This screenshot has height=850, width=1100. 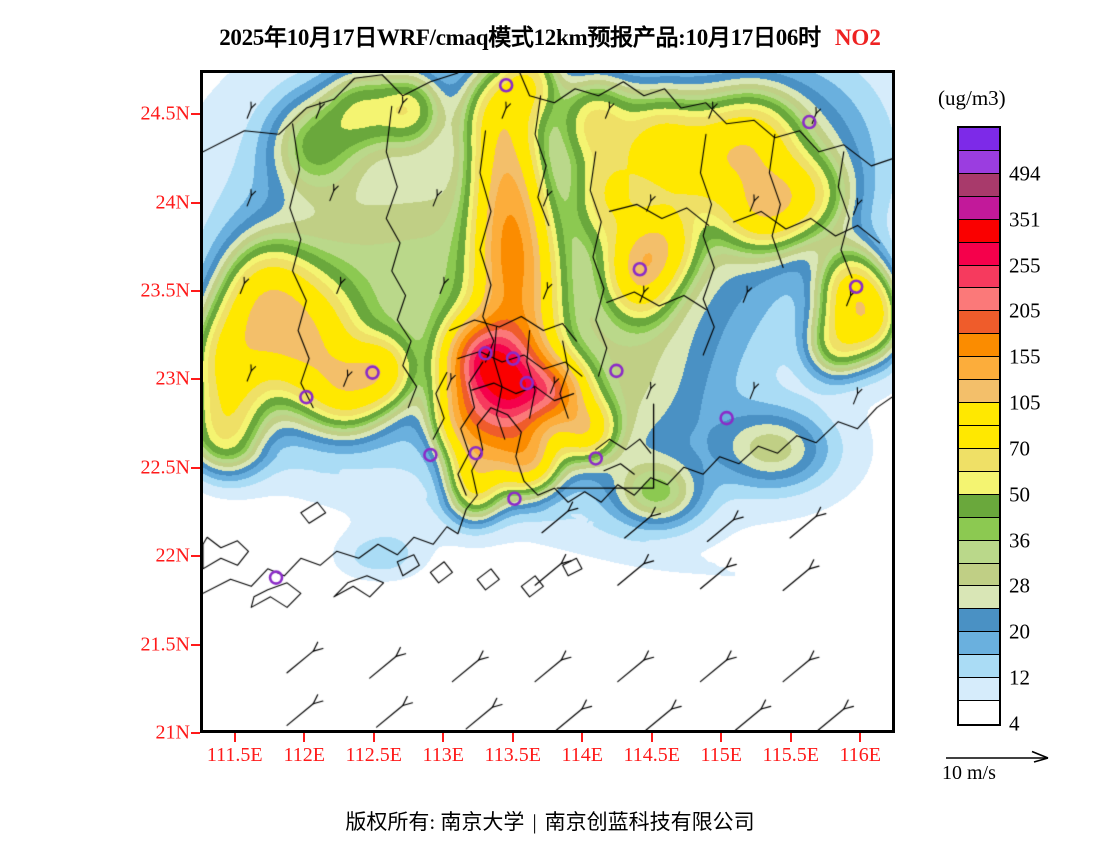 What do you see at coordinates (520, 37) in the screenshot?
I see `title-text: 2025年10月17日WRF/cmaq模式12km预报产品:10月17日06时` at bounding box center [520, 37].